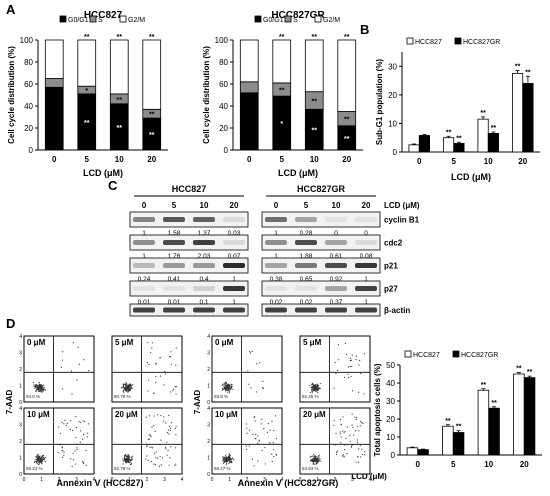 The width and height of the screenshot is (550, 496). Describe the element at coordinates (20, 354) in the screenshot. I see `flow-y-tick: 3` at that location.